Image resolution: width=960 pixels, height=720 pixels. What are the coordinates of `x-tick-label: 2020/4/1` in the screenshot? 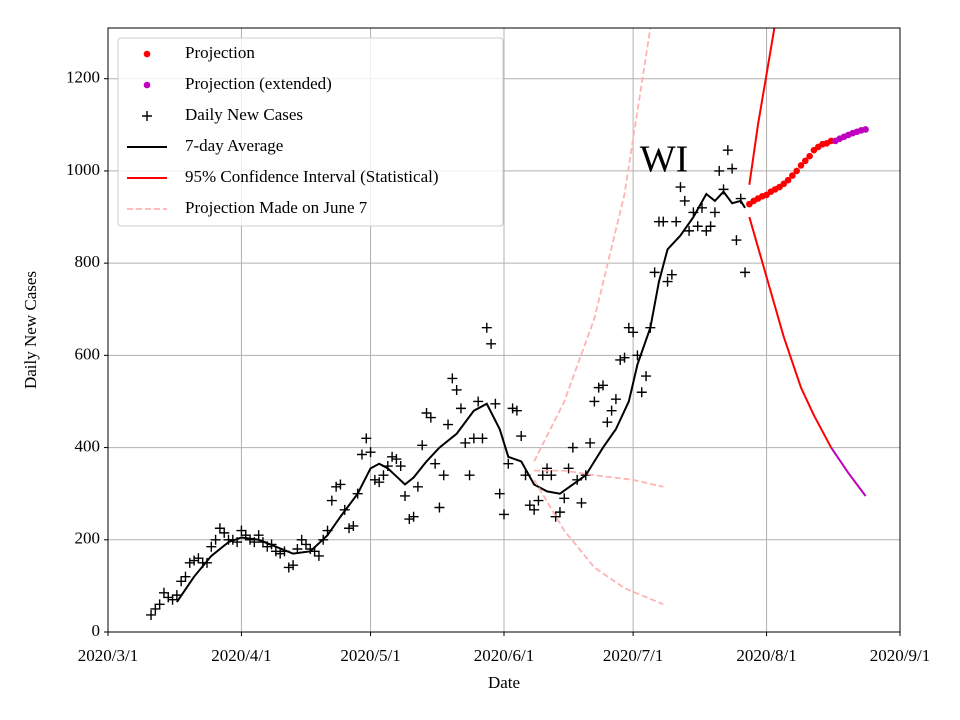 It's located at (241, 655).